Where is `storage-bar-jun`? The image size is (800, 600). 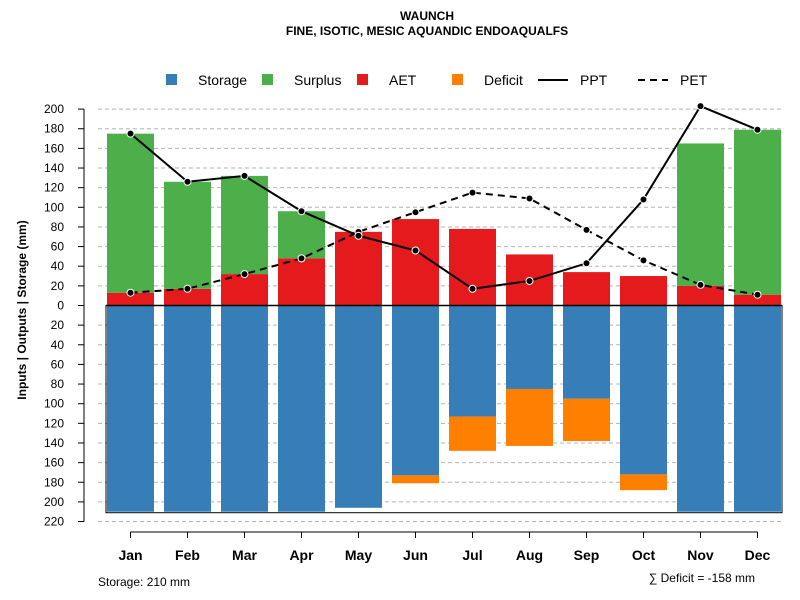 storage-bar-jun is located at coordinates (415, 390).